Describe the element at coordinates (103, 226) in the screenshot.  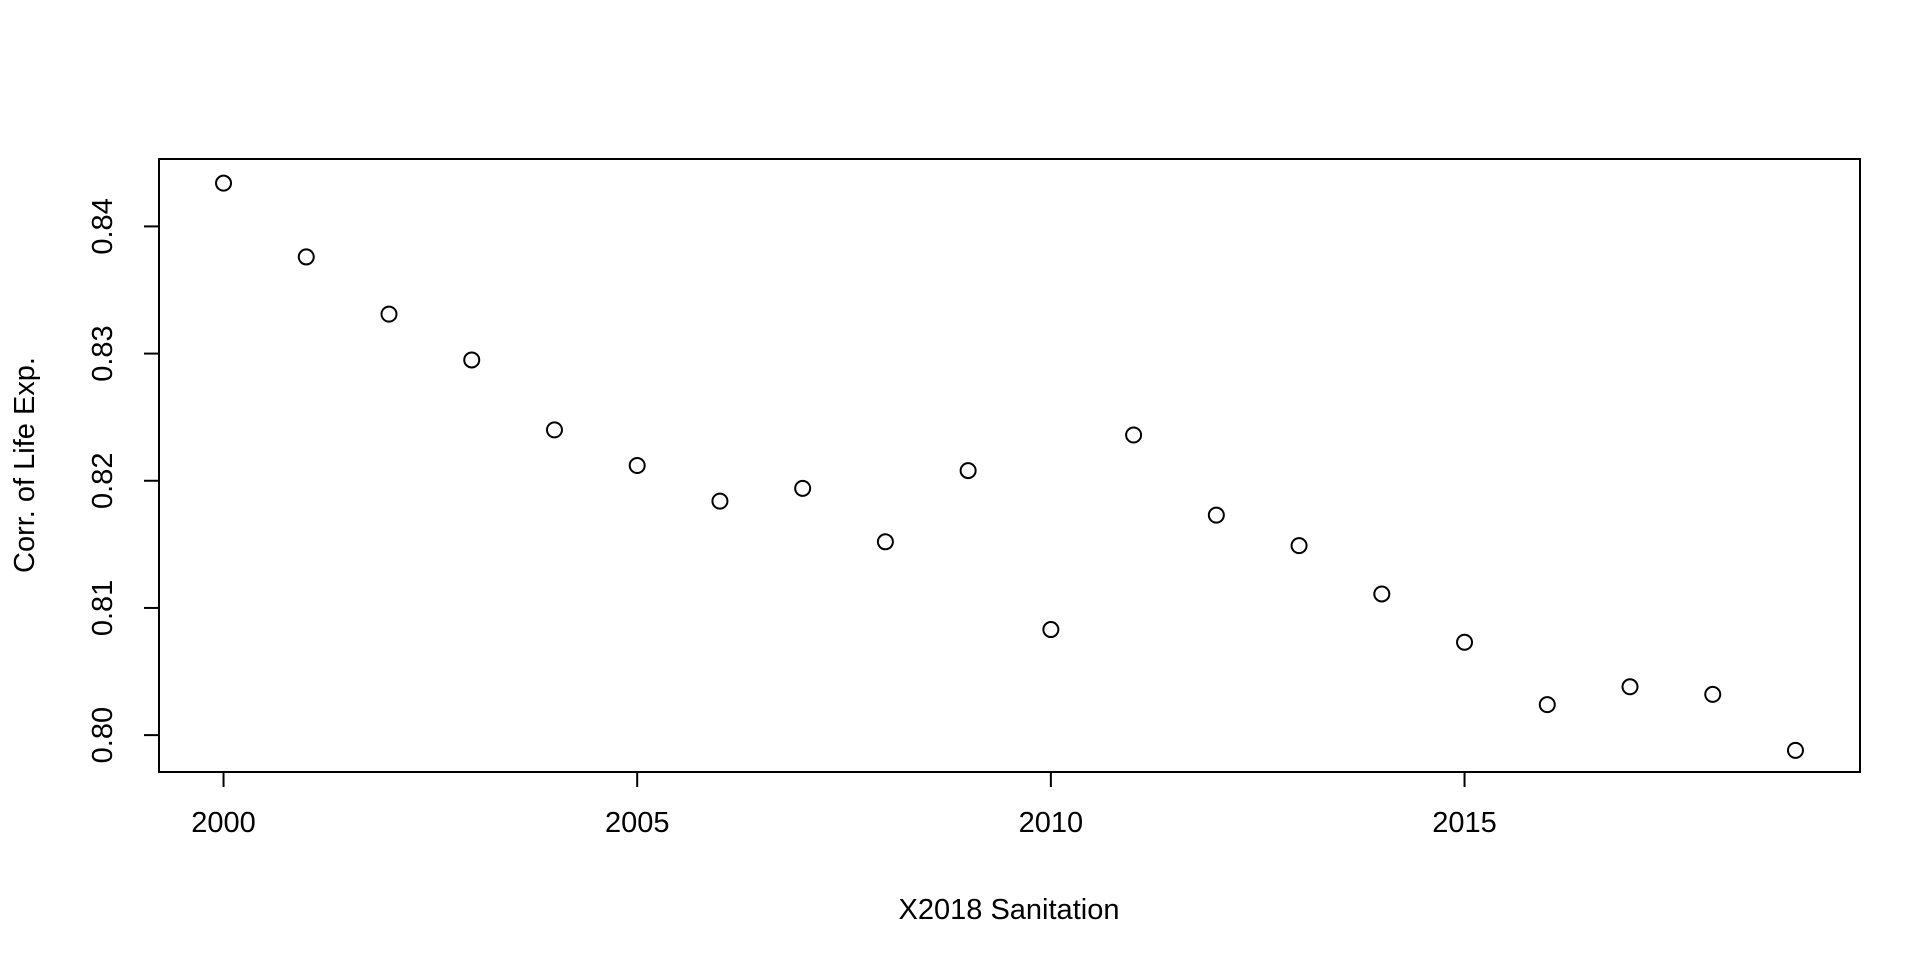
I see `y-tick-label: 0.84` at that location.